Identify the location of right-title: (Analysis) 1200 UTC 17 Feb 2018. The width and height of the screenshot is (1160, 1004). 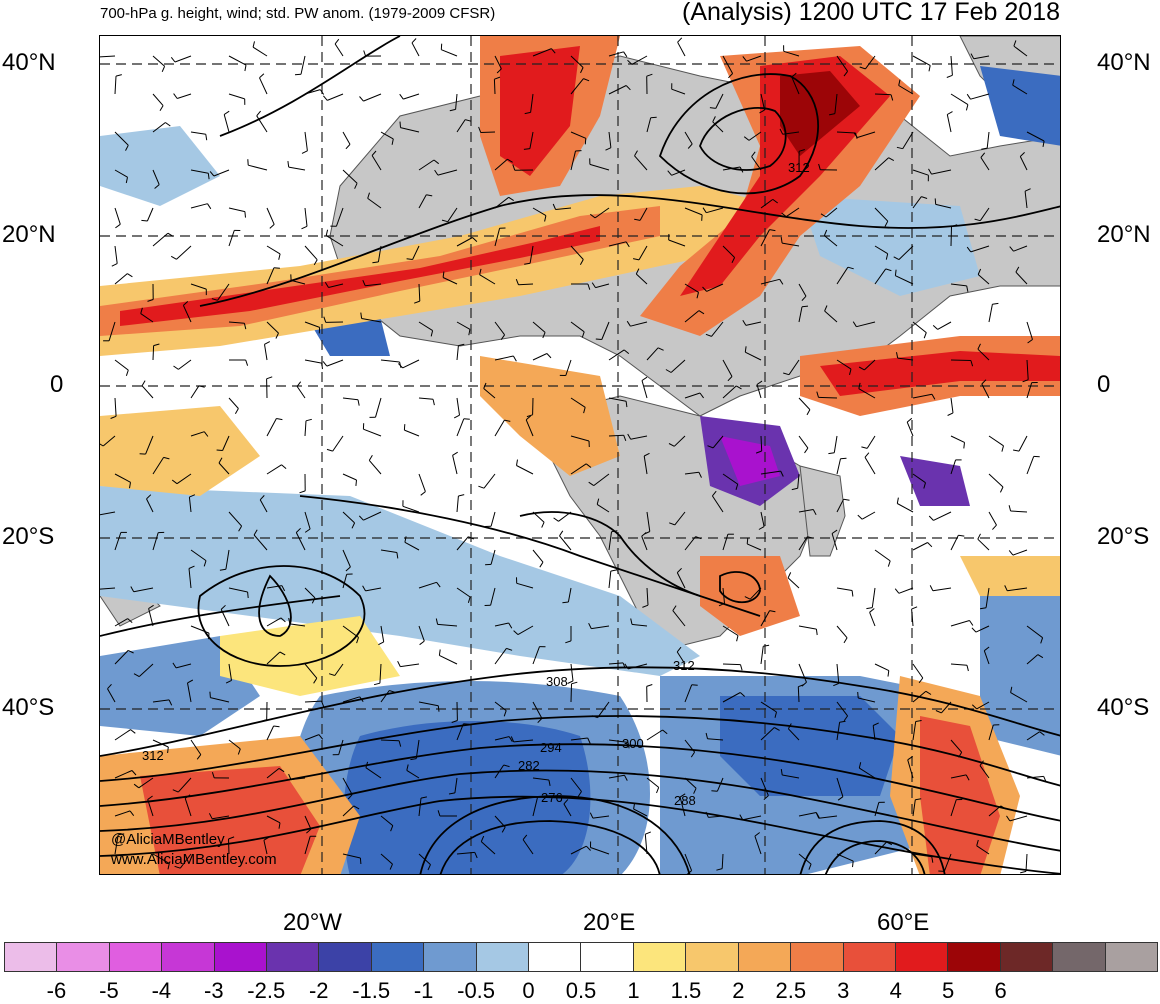
(871, 13).